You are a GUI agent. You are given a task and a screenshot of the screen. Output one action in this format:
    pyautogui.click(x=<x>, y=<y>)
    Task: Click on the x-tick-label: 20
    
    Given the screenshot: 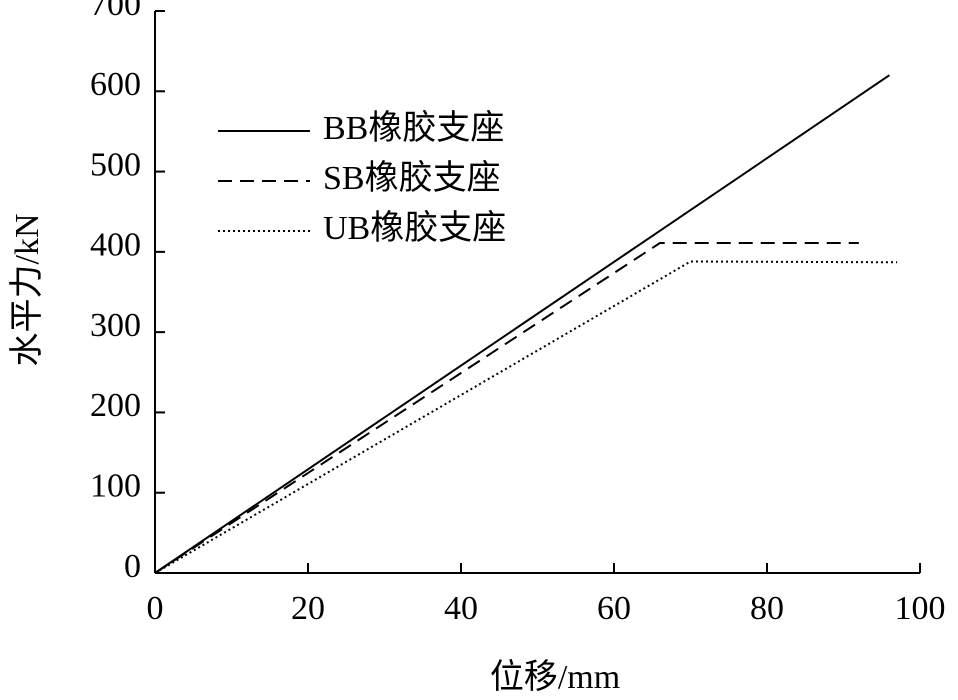 What is the action you would take?
    pyautogui.click(x=308, y=608)
    